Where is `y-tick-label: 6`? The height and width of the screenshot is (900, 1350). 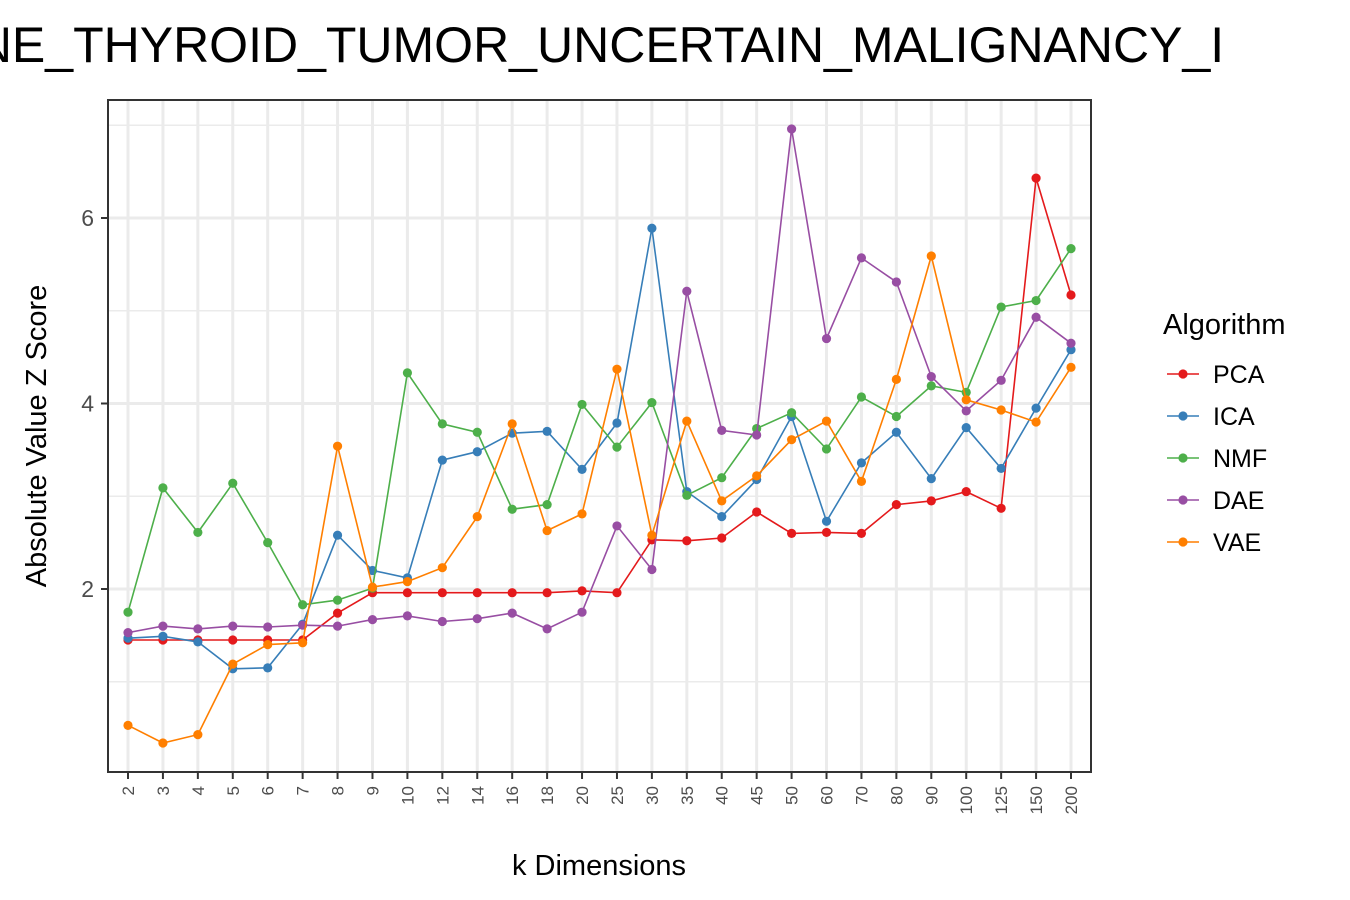 y-tick-label: 6 is located at coordinates (87, 218).